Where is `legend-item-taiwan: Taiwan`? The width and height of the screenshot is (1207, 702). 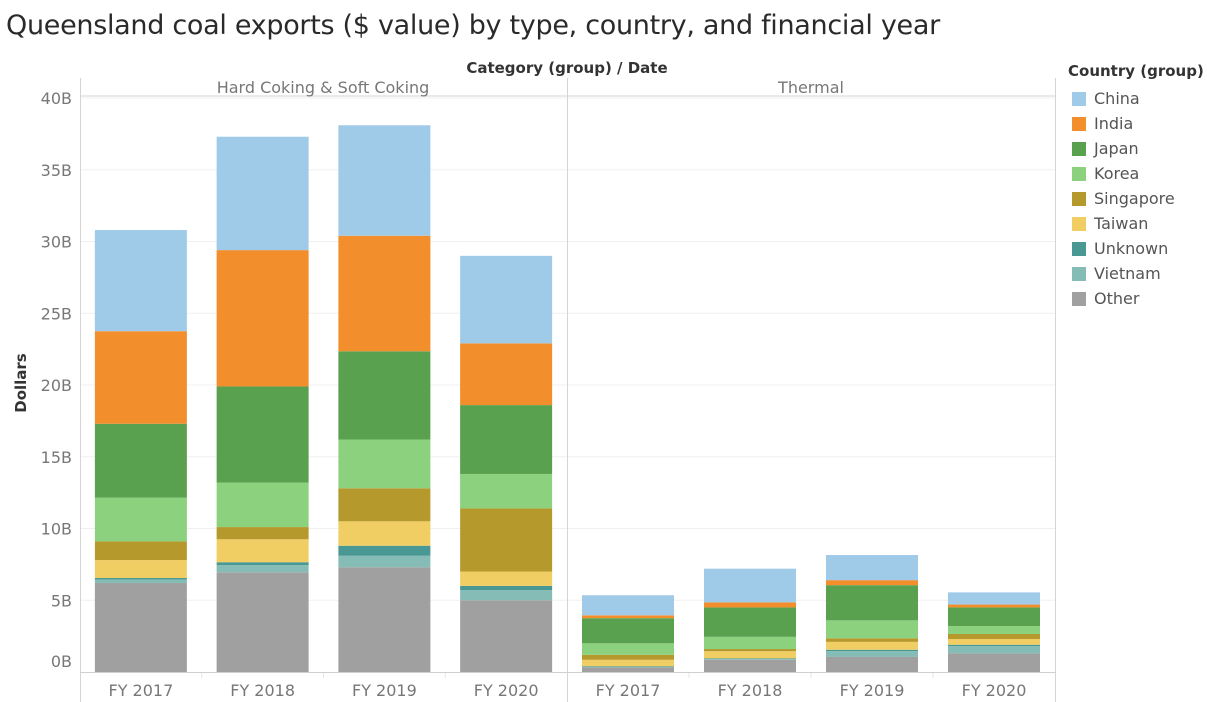 legend-item-taiwan: Taiwan is located at coordinates (1123, 223).